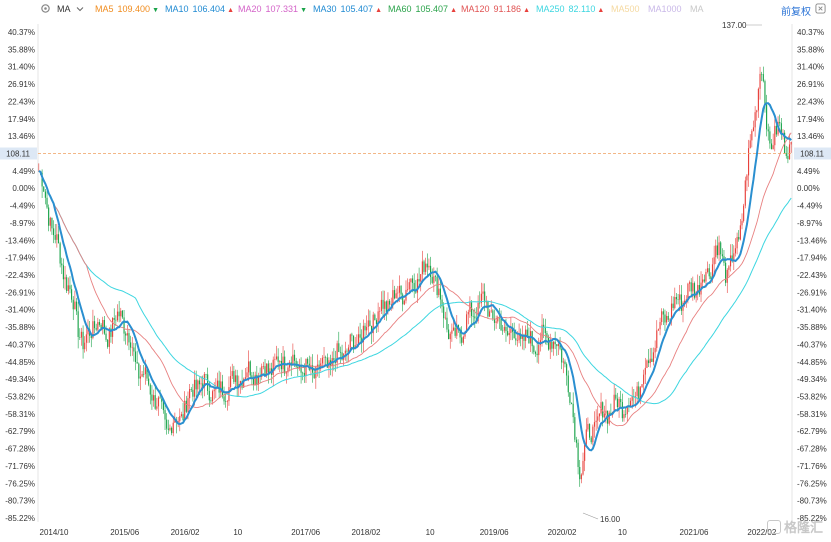  I want to click on ma-item-ma30: MA30 105.407 ▲, so click(347, 9).